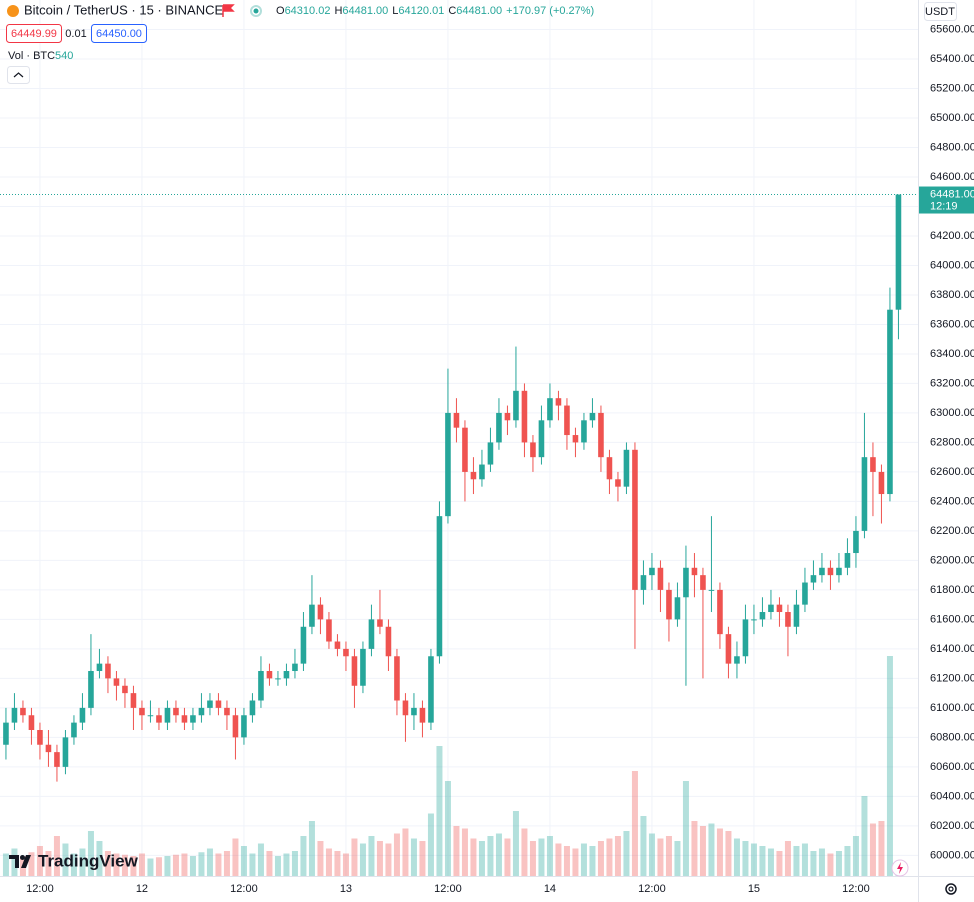  I want to click on y-tick-label: 65000.00, so click(952, 118).